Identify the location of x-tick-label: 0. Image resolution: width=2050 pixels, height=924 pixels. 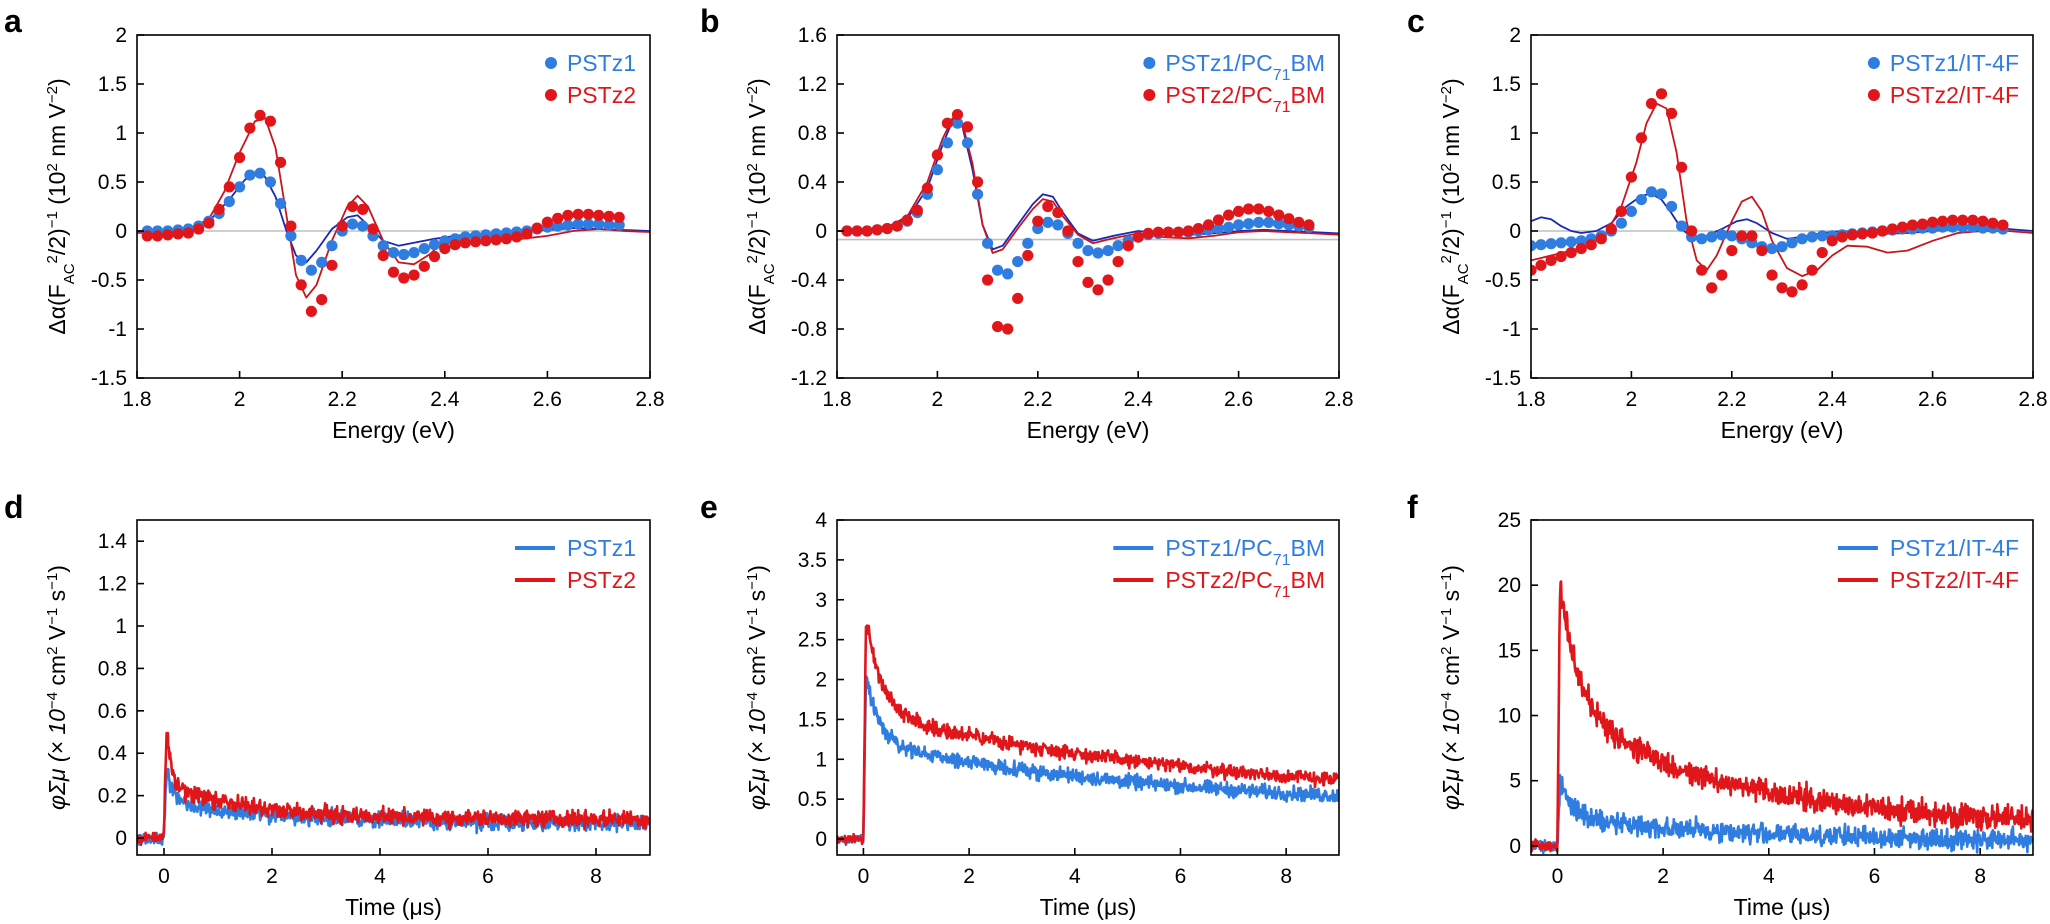
(164, 876).